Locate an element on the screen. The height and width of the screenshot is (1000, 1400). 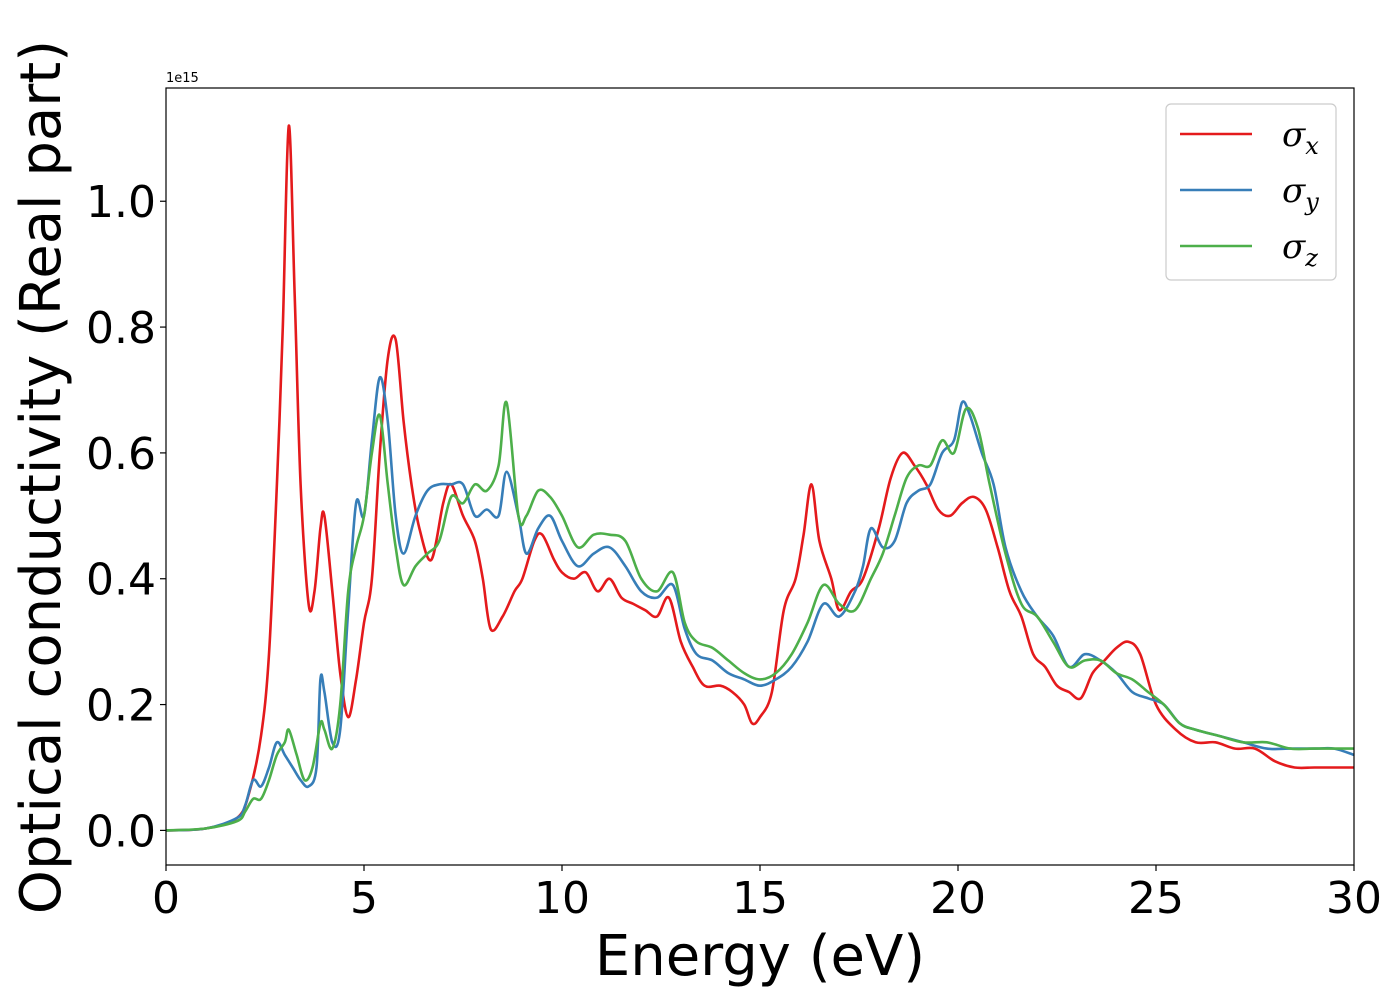
y-tick-label: 1.0 is located at coordinates (121, 202).